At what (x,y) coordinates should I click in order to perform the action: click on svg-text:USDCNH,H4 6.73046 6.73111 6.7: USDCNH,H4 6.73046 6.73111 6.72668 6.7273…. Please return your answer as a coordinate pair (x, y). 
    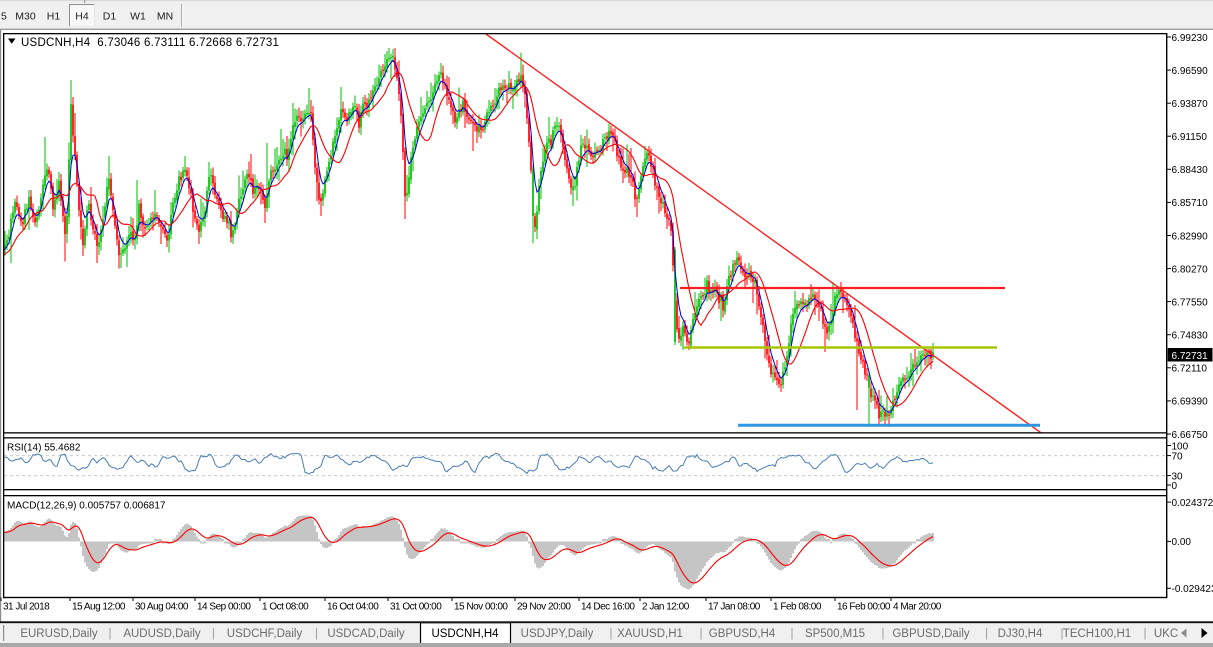
    Looking at the image, I should click on (150, 43).